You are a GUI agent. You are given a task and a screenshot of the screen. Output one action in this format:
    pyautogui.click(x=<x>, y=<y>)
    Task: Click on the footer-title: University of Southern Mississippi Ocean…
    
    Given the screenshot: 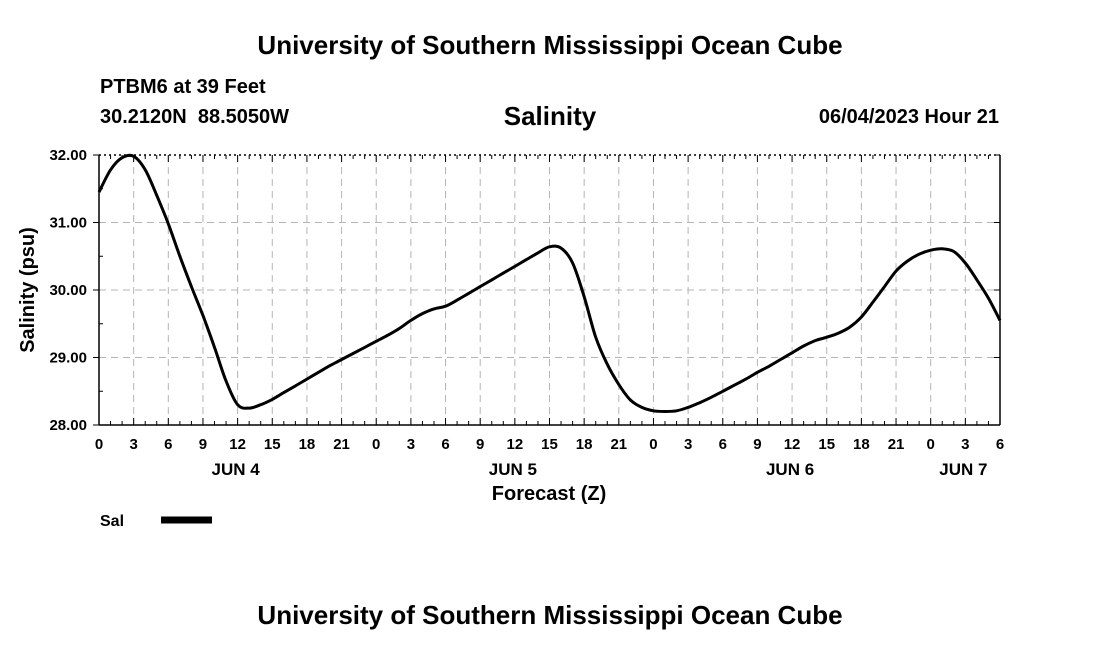 What is the action you would take?
    pyautogui.click(x=550, y=615)
    